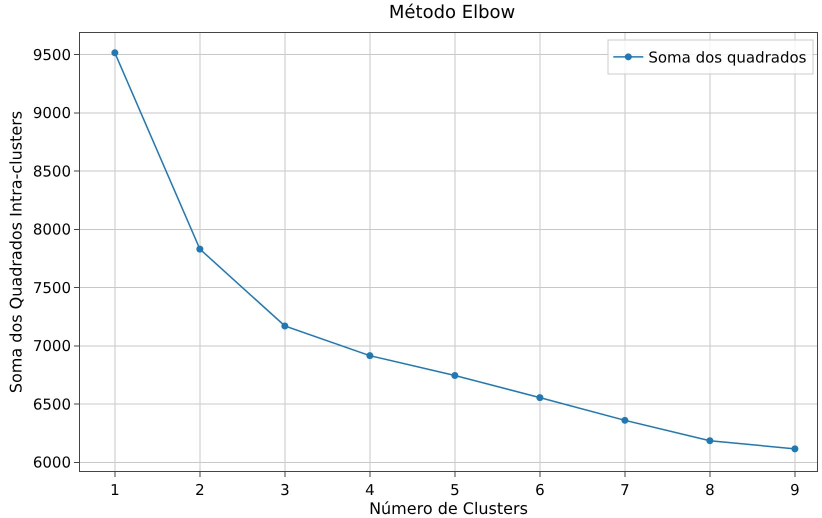 The width and height of the screenshot is (822, 518). Describe the element at coordinates (51, 55) in the screenshot. I see `y-tick-label: 9500` at that location.